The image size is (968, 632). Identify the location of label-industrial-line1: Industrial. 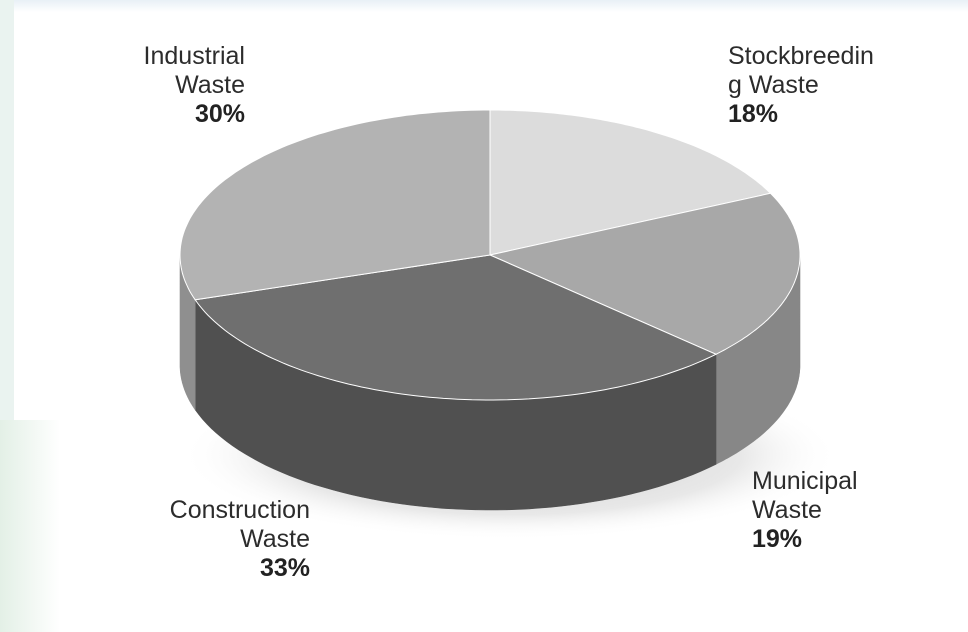
(194, 56).